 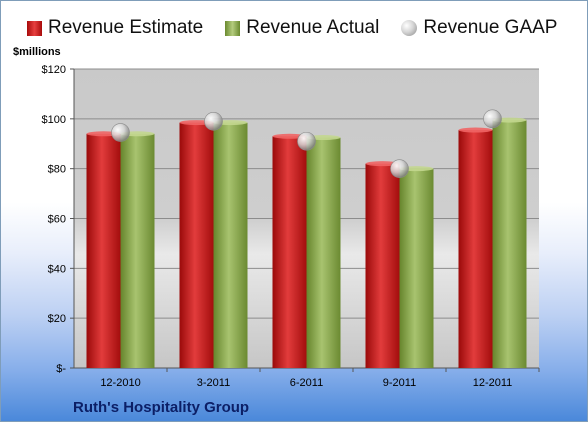 What do you see at coordinates (490, 27) in the screenshot?
I see `legend-label-gaap: Revenue GAAP` at bounding box center [490, 27].